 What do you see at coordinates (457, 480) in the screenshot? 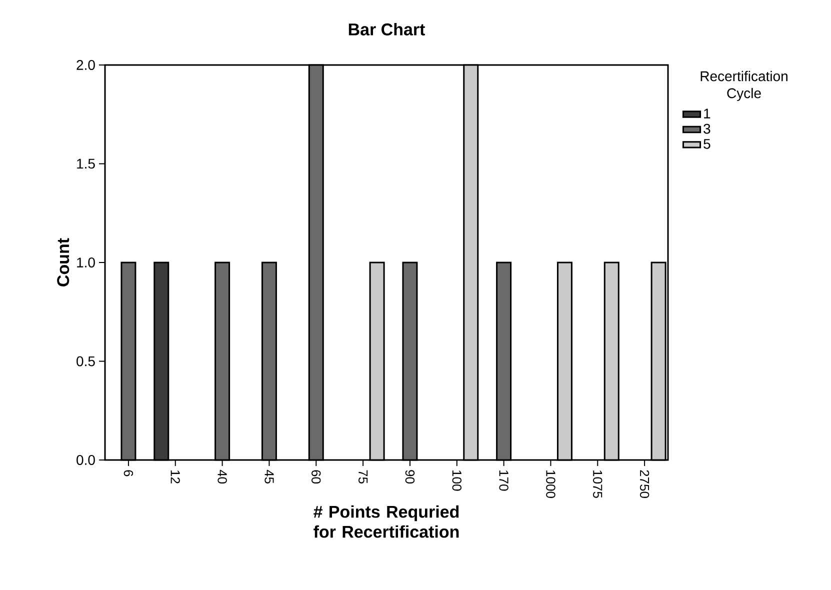
I see `x-tick-label: 100` at bounding box center [457, 480].